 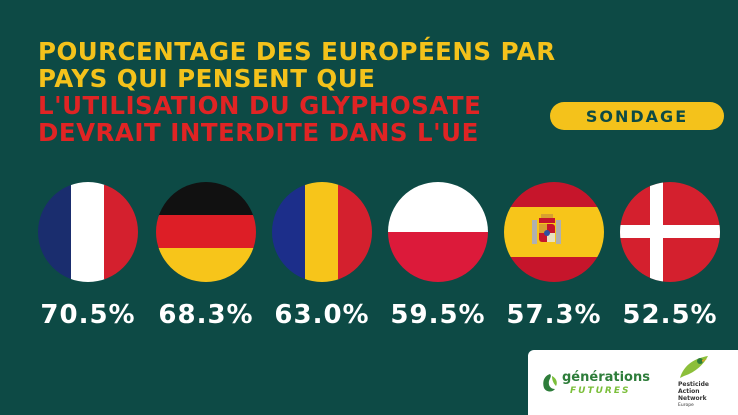 What do you see at coordinates (606, 377) in the screenshot?
I see `generations-futures-name: générations` at bounding box center [606, 377].